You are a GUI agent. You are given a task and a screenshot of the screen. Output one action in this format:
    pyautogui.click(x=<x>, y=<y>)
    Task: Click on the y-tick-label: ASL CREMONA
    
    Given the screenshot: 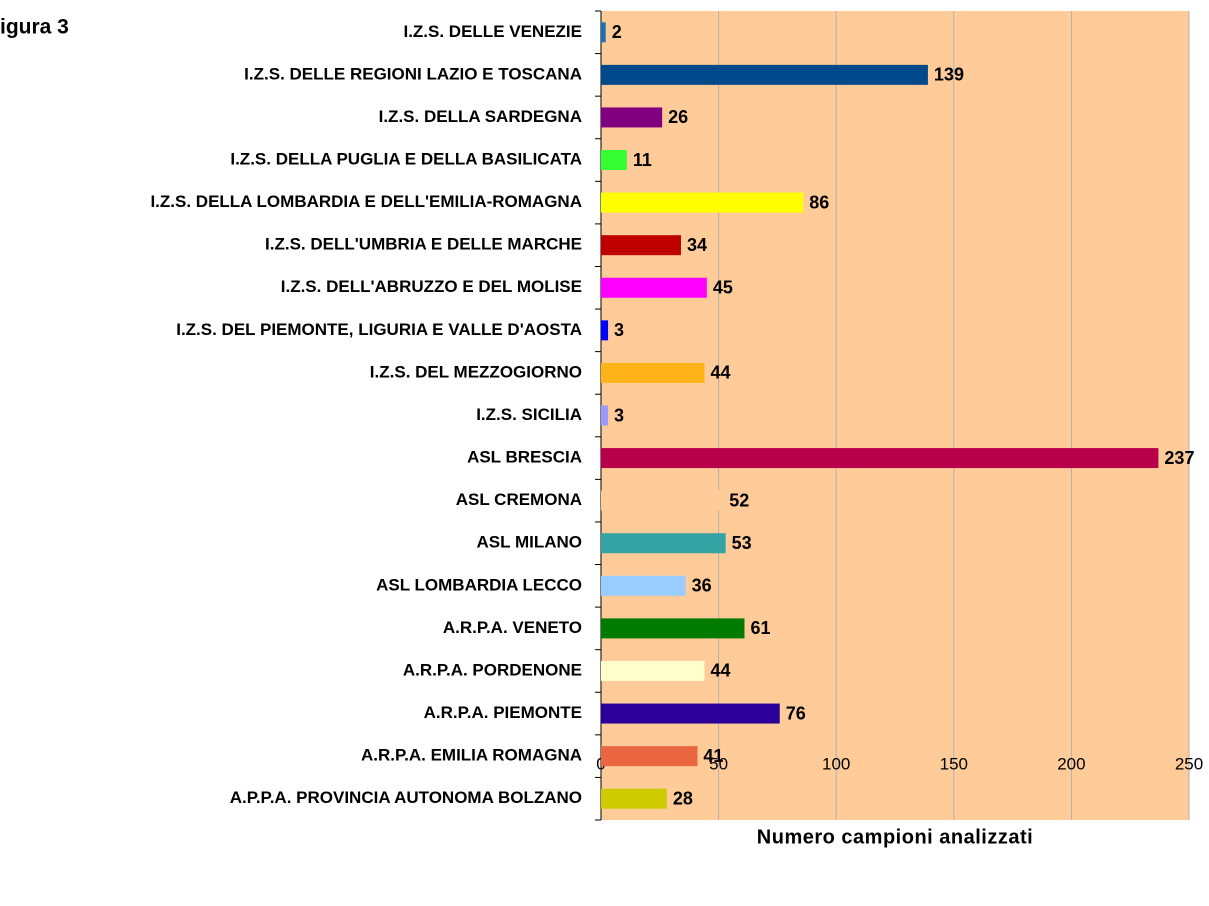 What is the action you would take?
    pyautogui.click(x=519, y=499)
    